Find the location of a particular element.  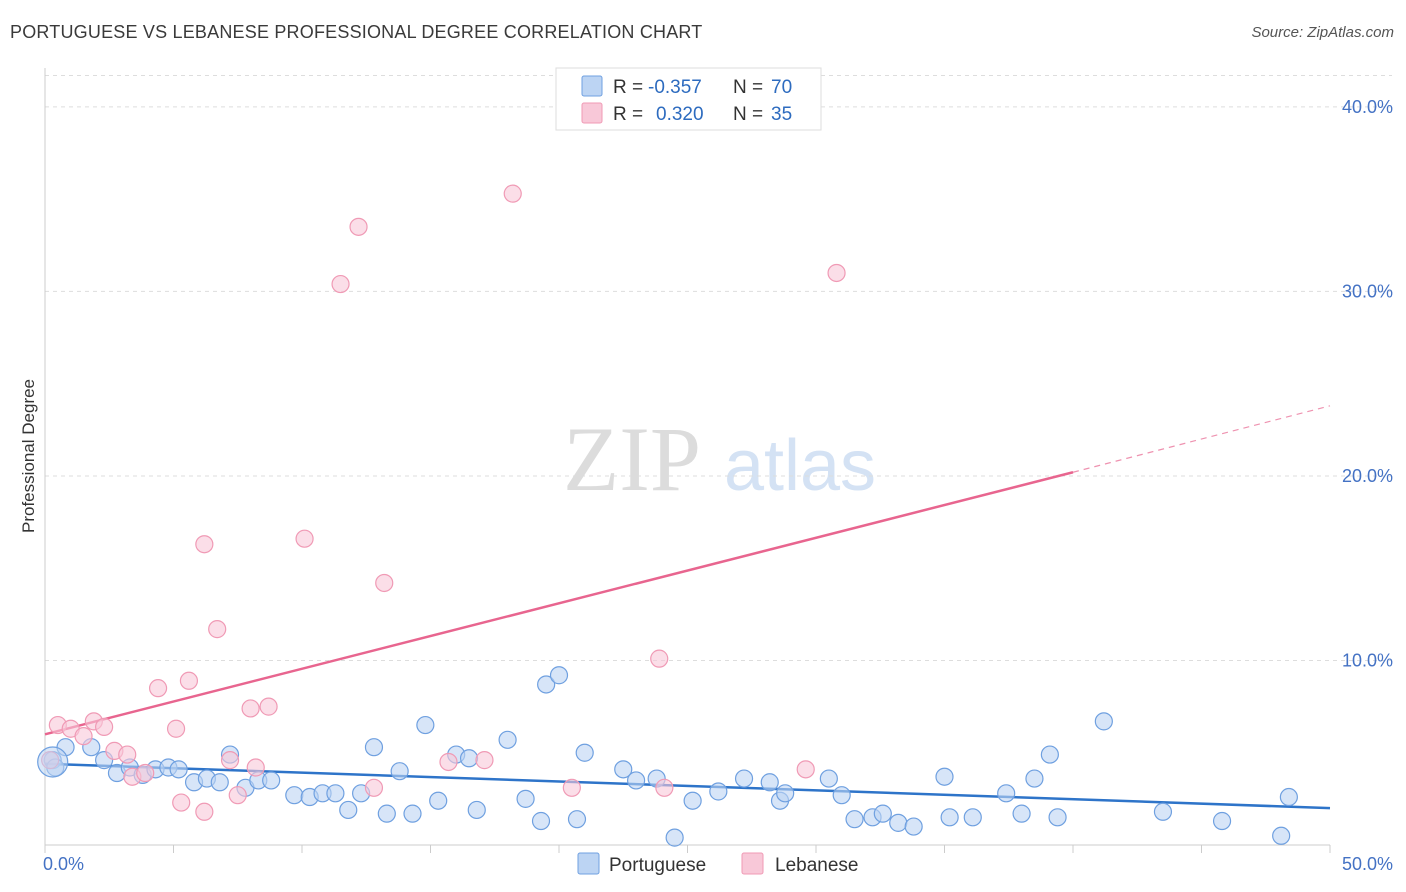

legend-n-value-1: 70 is located at coordinates (781, 87).